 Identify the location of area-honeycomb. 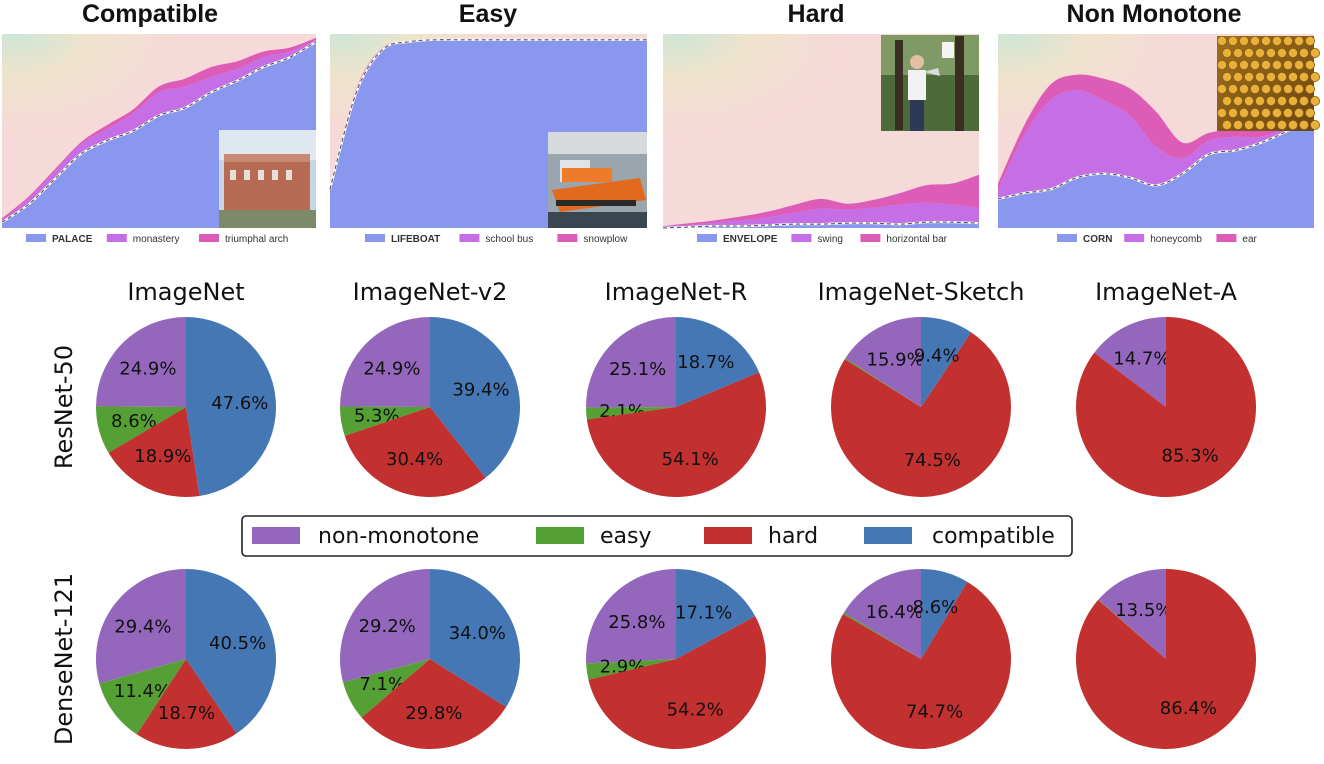
(1156, 144).